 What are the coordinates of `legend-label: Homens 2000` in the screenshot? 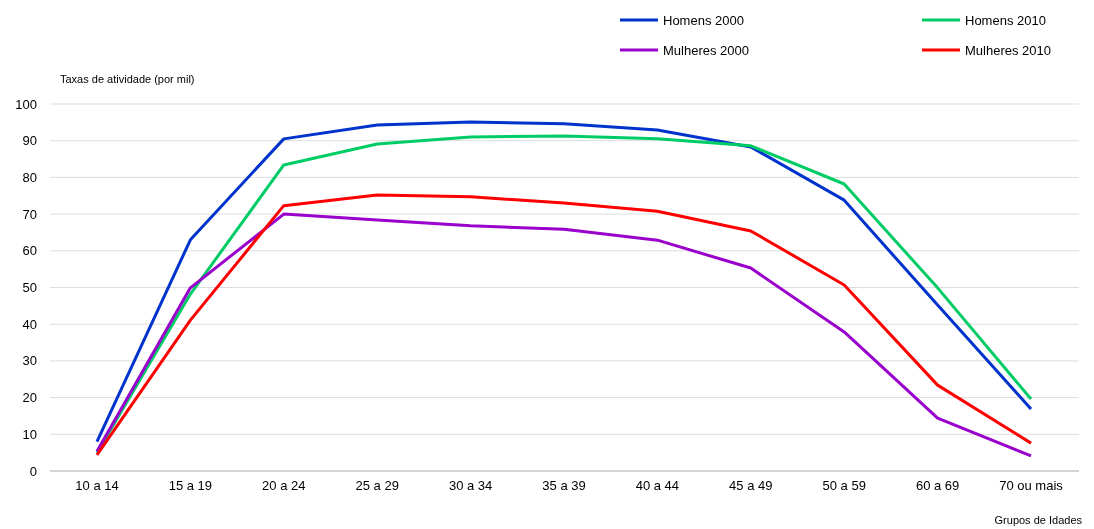 It's located at (703, 20).